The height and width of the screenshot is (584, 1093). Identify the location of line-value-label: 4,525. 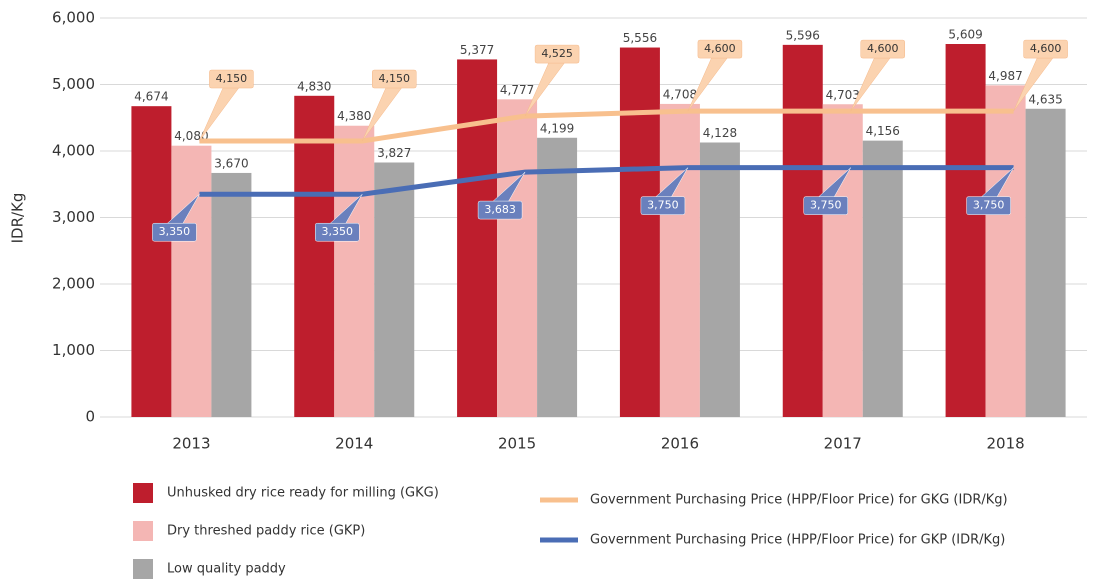
(557, 53).